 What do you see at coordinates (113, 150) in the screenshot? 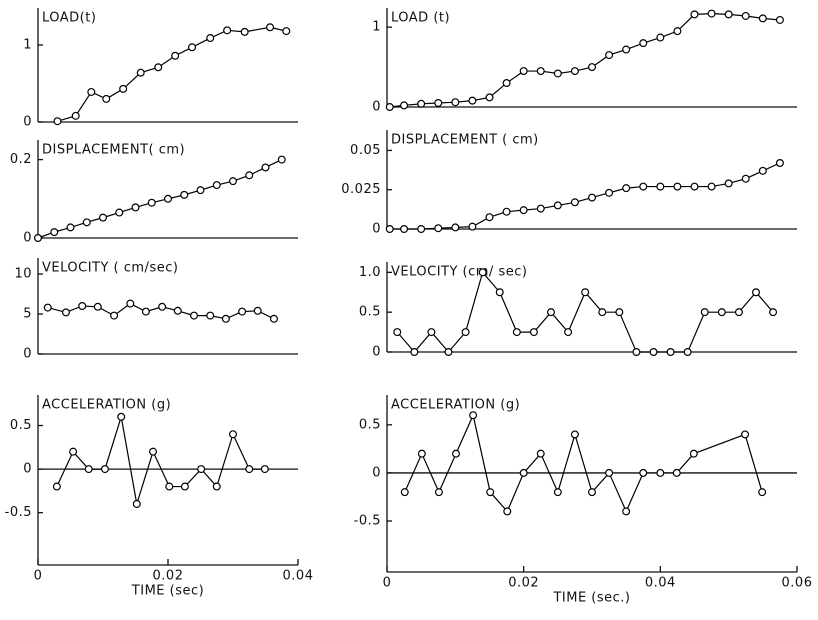
I see `panel-title: DISPLACEMENT( cm)` at bounding box center [113, 150].